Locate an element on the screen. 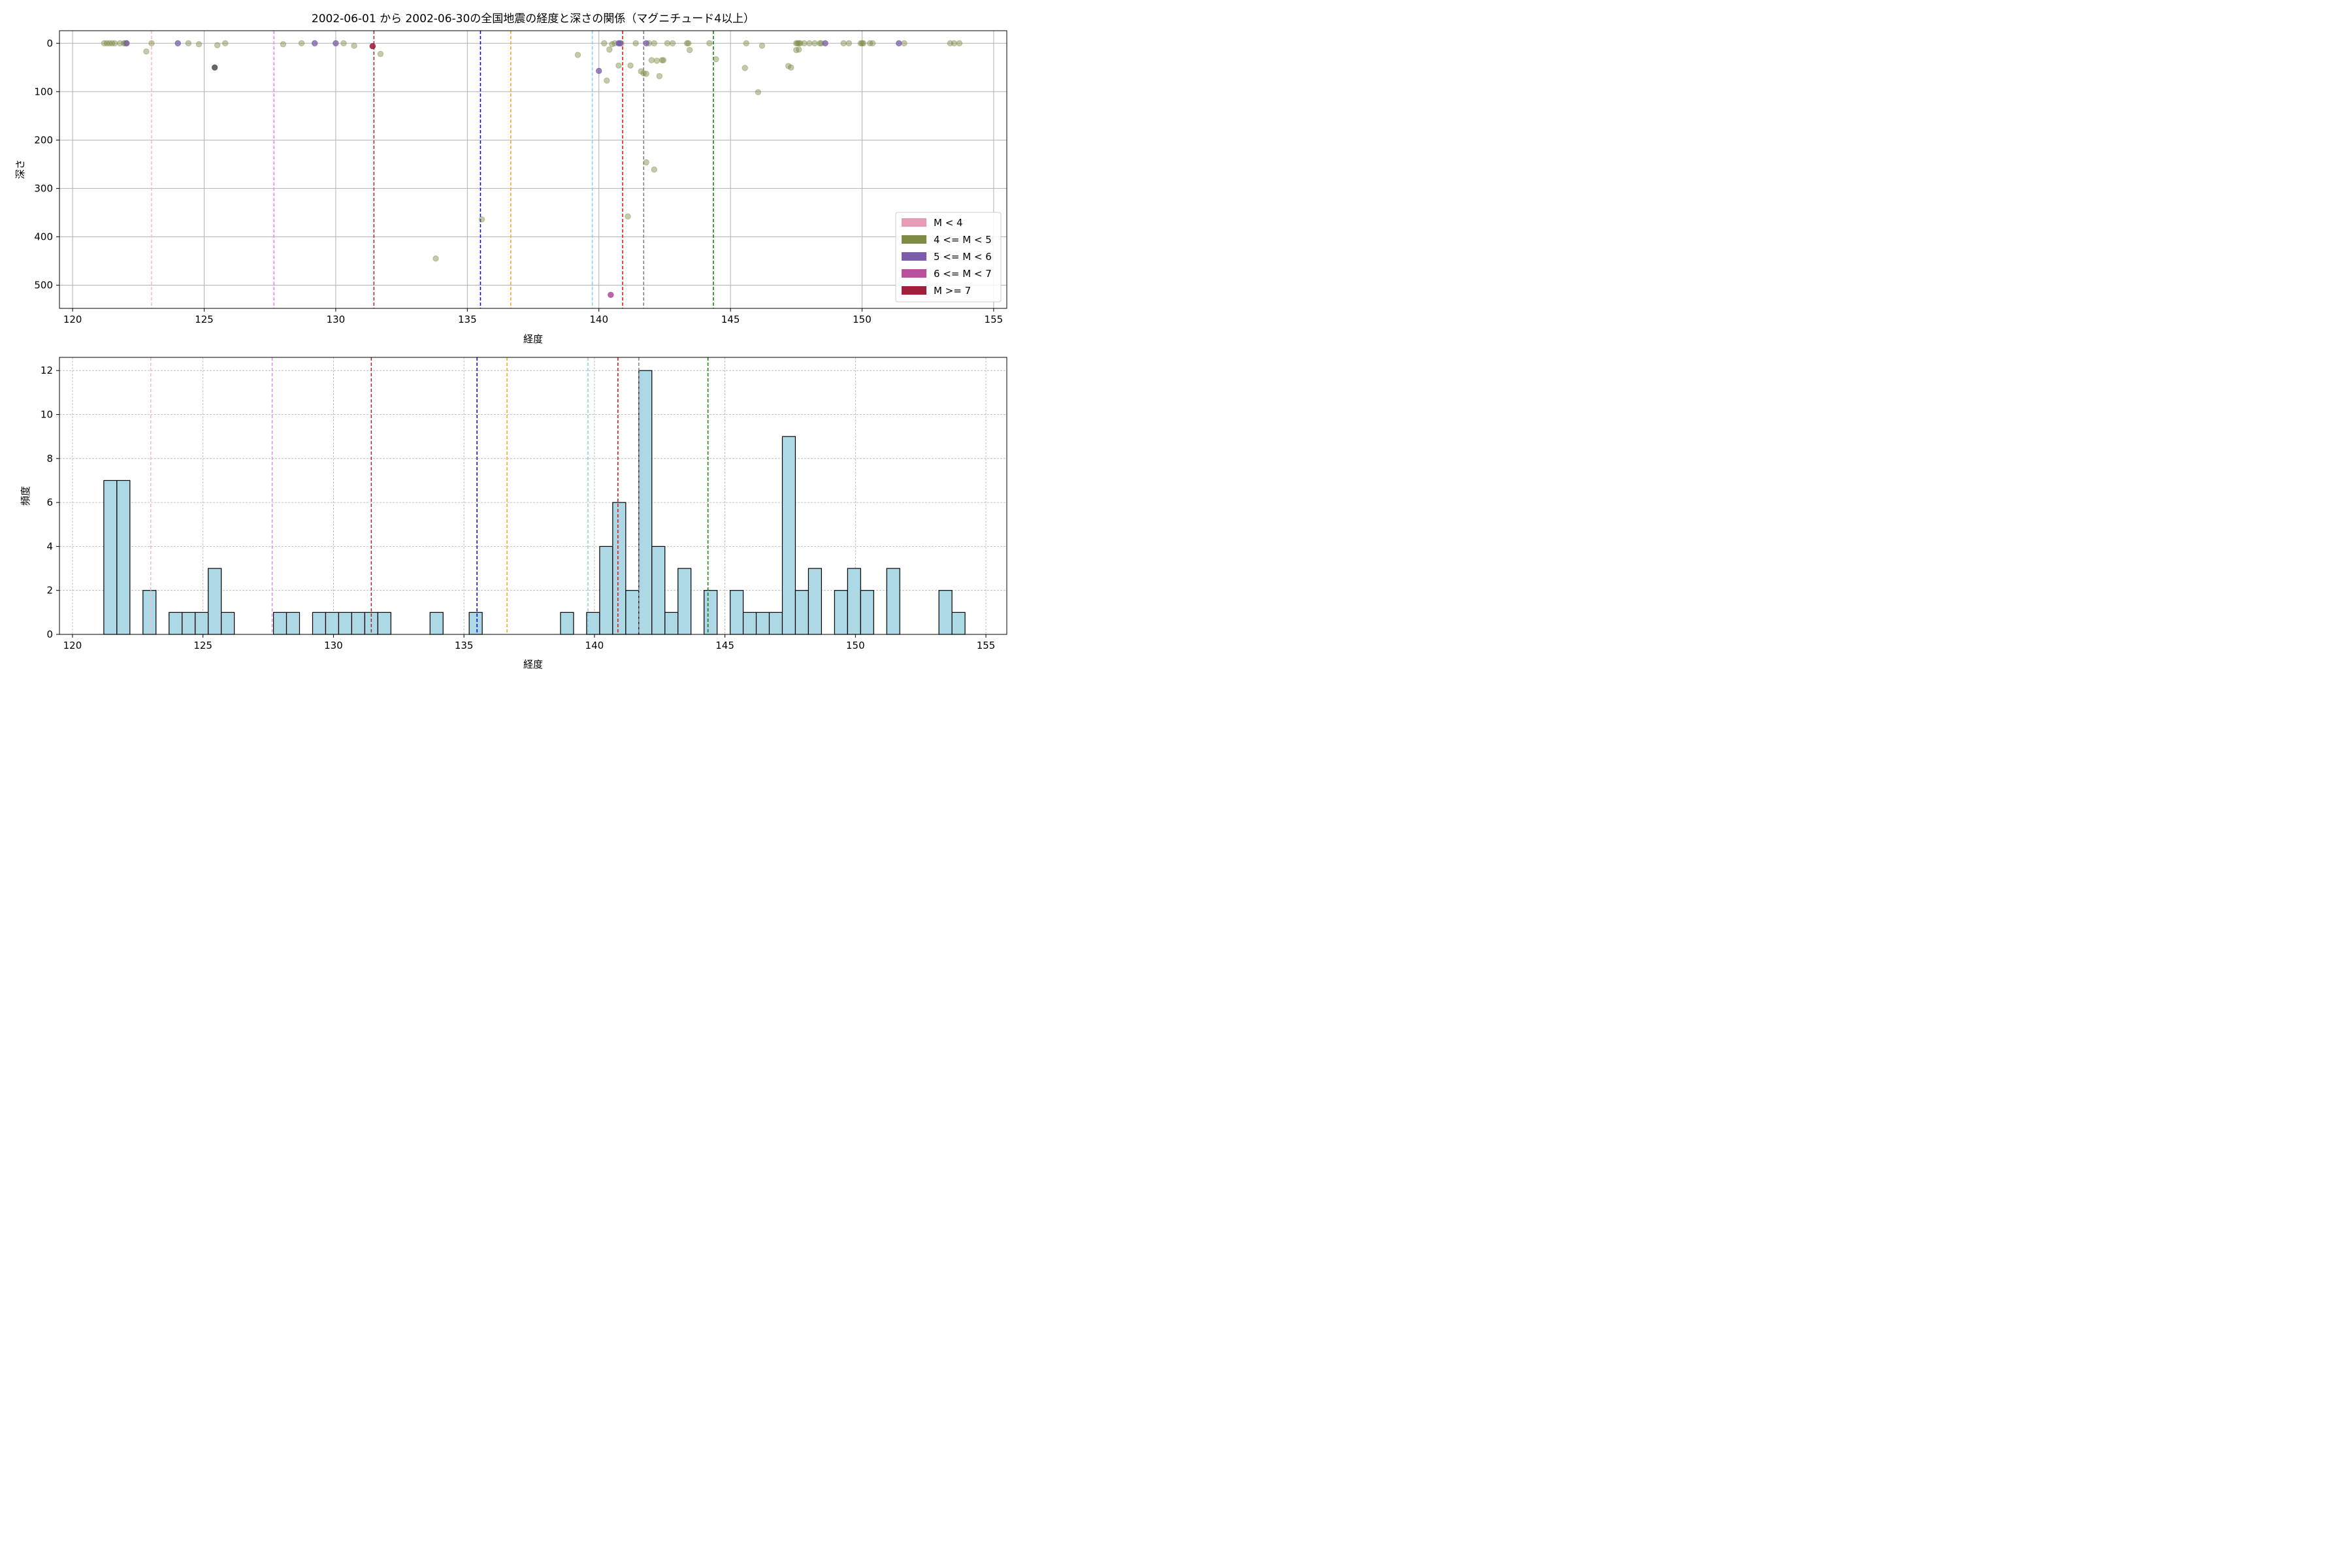 The height and width of the screenshot is (1568, 2352). y-axis-label: 深さ is located at coordinates (20, 169).